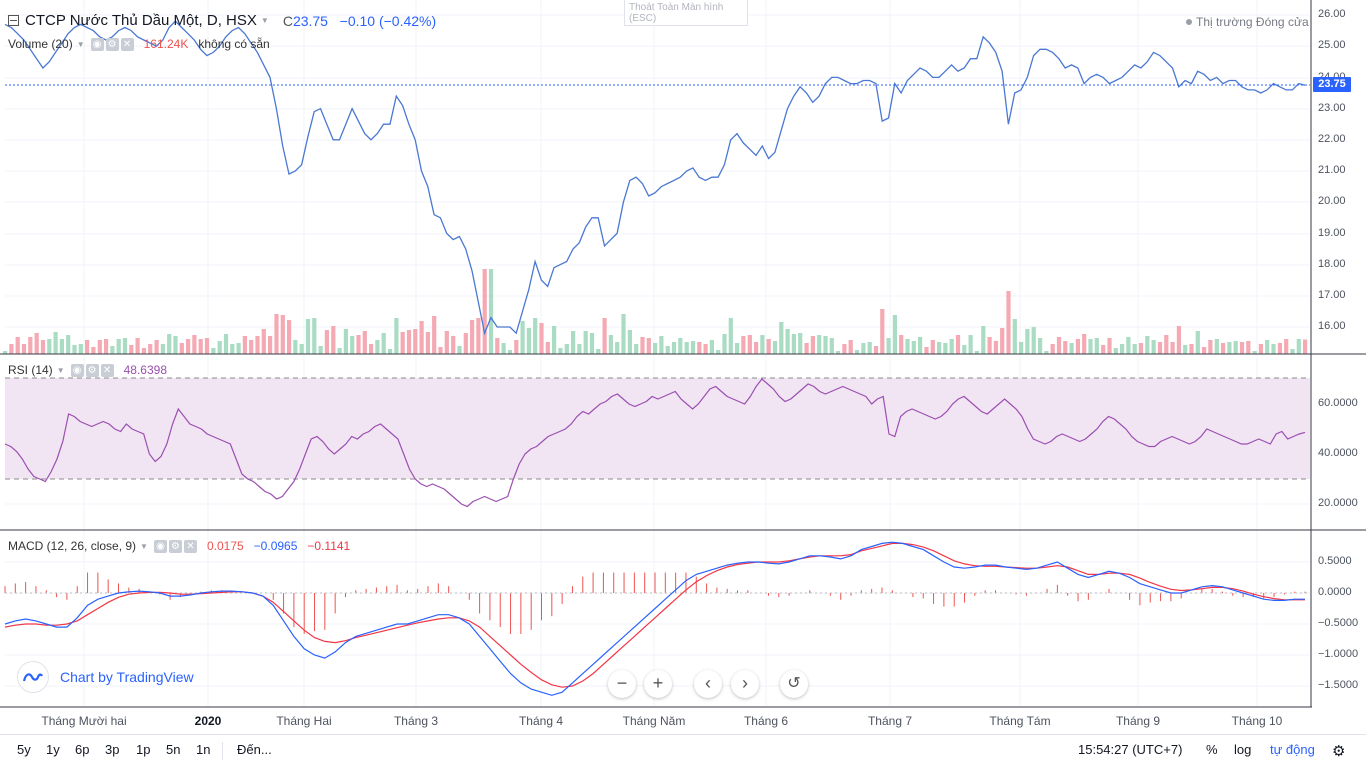  I want to click on zoom-in-button: +, so click(658, 684).